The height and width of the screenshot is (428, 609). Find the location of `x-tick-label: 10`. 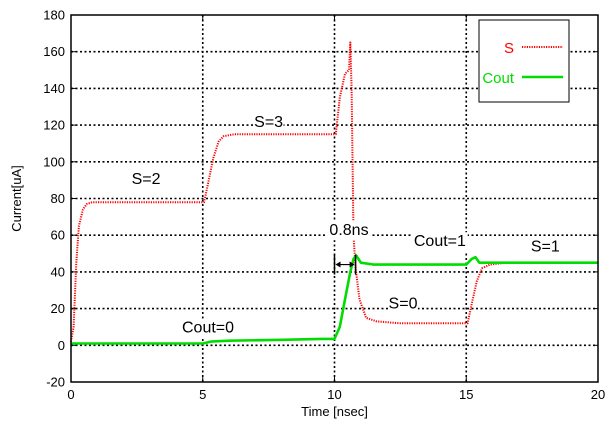

x-tick-label: 10 is located at coordinates (334, 394).